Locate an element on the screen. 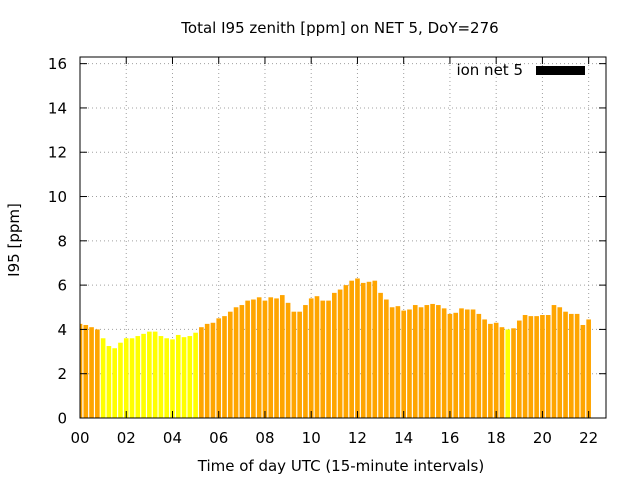 The width and height of the screenshot is (640, 480). x-tick-label: 02 is located at coordinates (126, 438).